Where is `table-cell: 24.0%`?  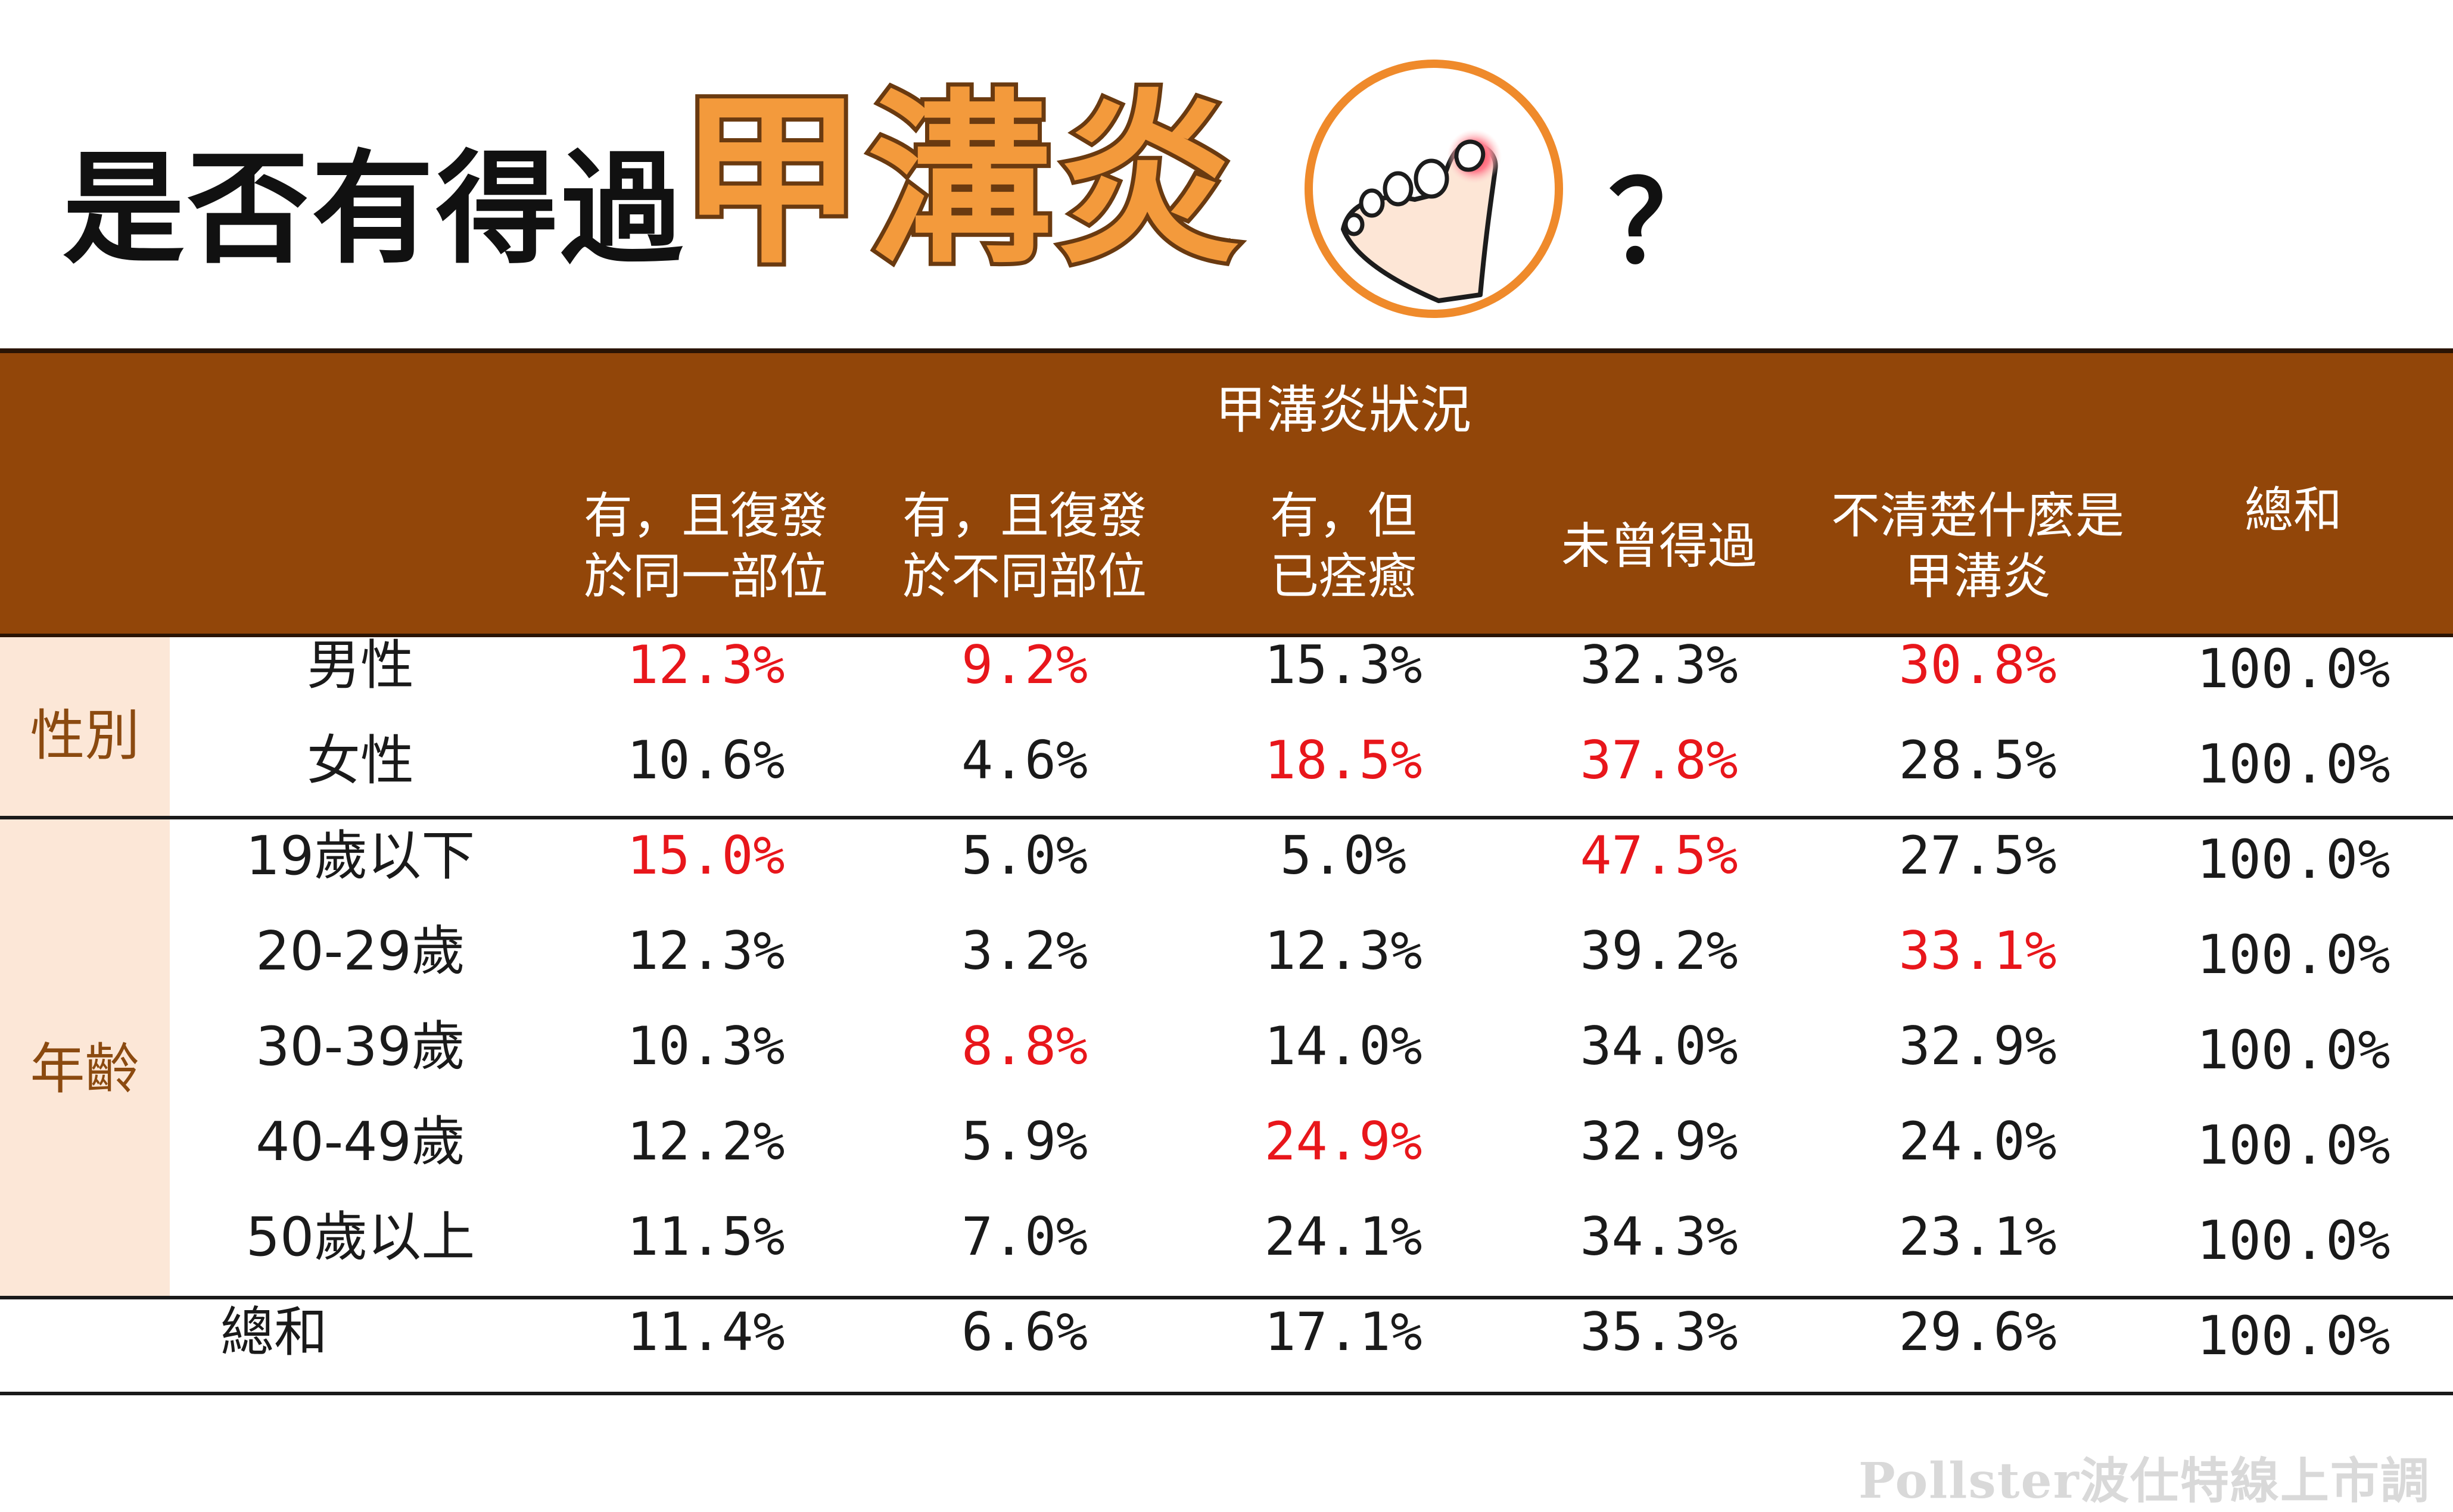
table-cell: 24.0% is located at coordinates (1977, 1141).